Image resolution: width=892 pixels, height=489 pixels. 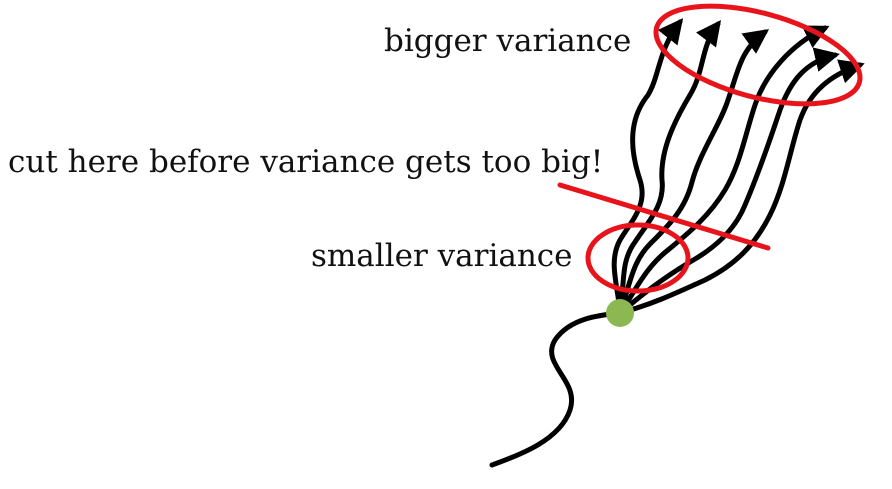 I want to click on smaller-variance-ellipse, so click(x=638, y=258).